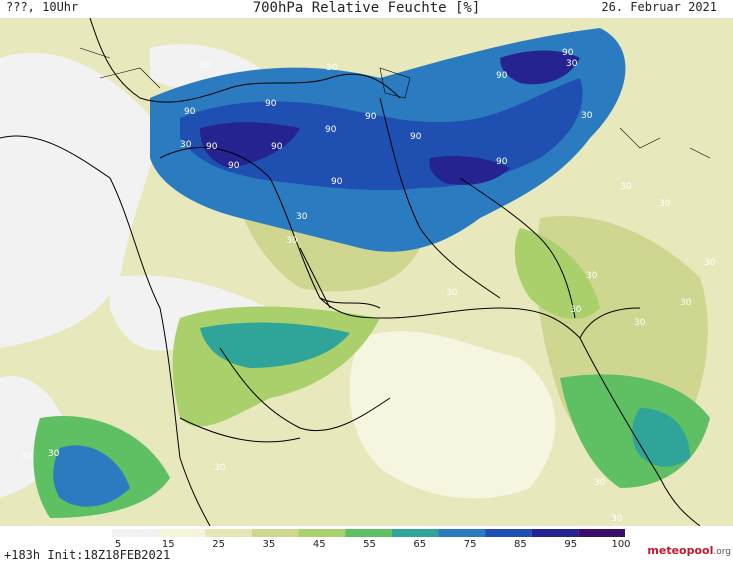  I want to click on valid-date-label: 26. Februar 2021, so click(659, 7).